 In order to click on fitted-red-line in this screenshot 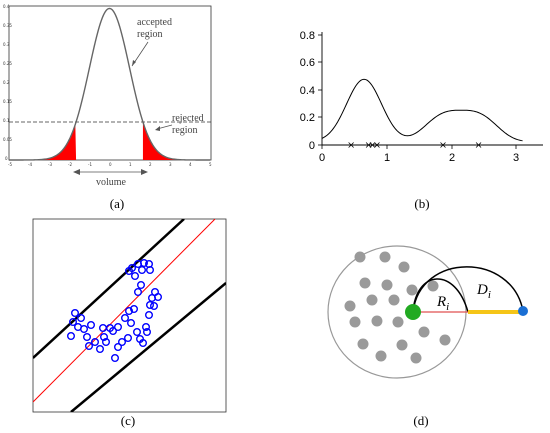, I will do `click(124, 311)`.